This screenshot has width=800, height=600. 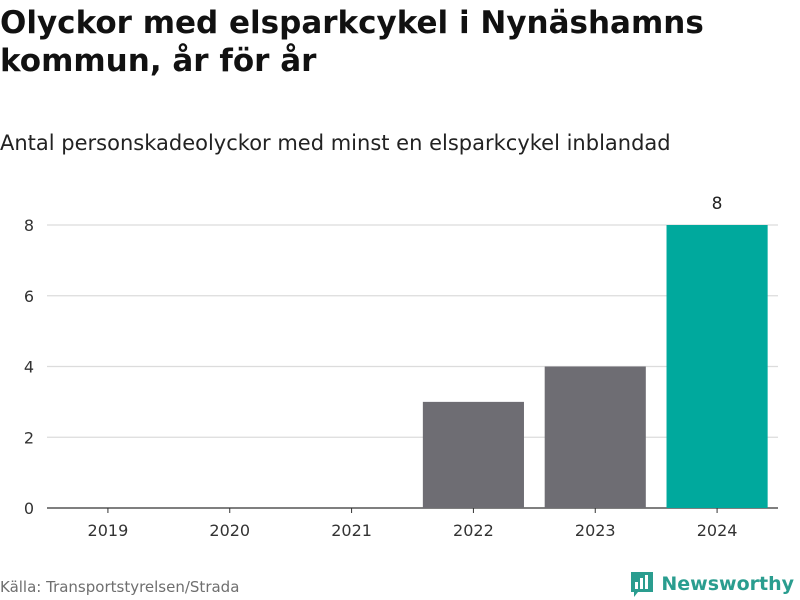 I want to click on y-tick-label: 2, so click(x=29, y=437).